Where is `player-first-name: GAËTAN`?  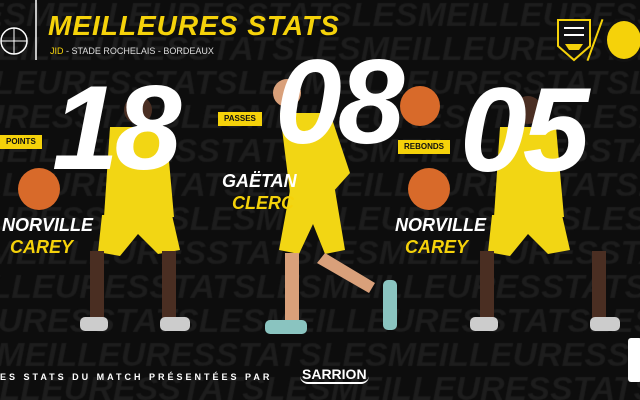
player-first-name: GAËTAN is located at coordinates (259, 181).